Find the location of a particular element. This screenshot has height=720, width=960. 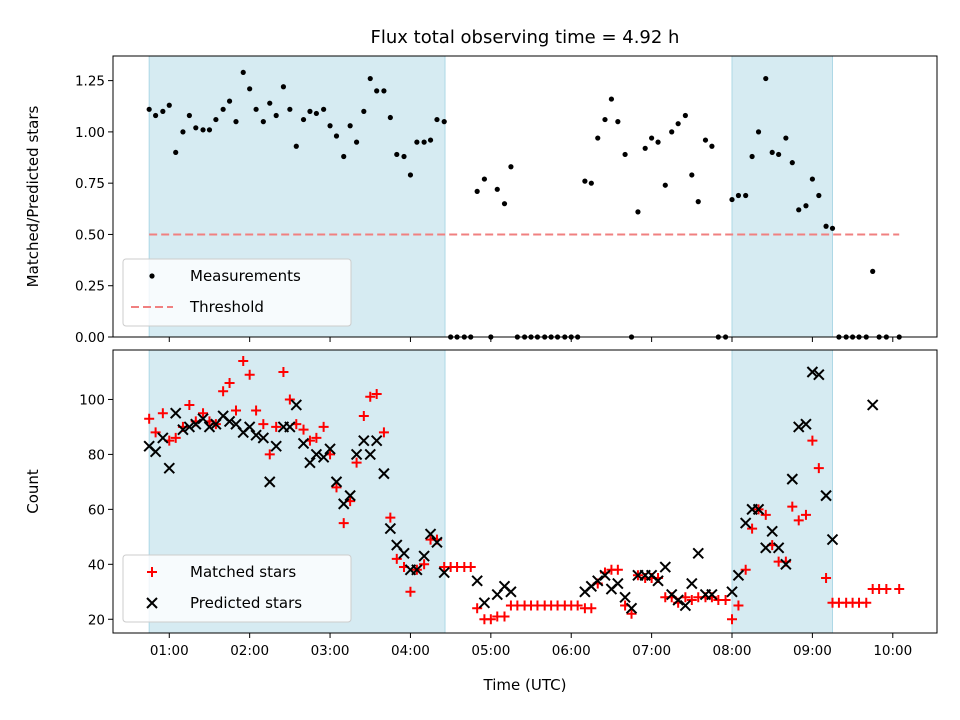

x-axis-label: Time (UTC) is located at coordinates (525, 685).